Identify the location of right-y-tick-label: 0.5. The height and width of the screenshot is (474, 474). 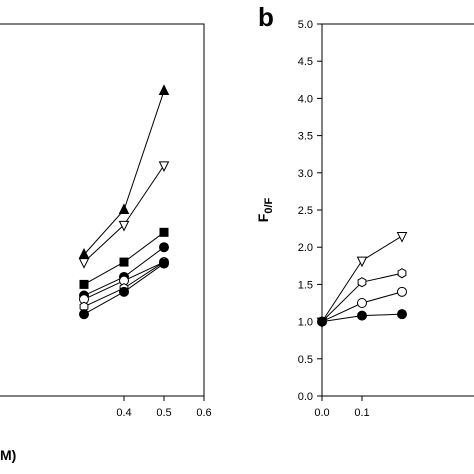
(305, 360).